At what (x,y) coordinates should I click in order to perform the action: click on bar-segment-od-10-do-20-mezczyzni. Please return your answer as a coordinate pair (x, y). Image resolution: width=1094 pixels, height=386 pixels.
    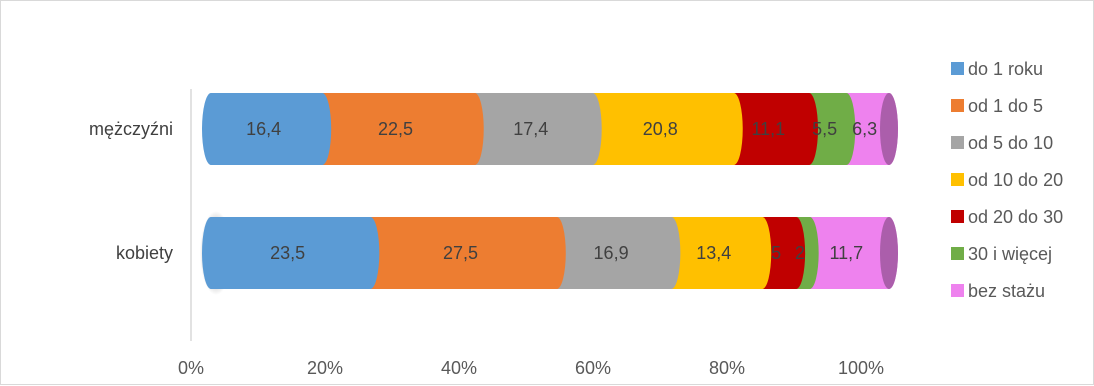
    Looking at the image, I should click on (663, 129).